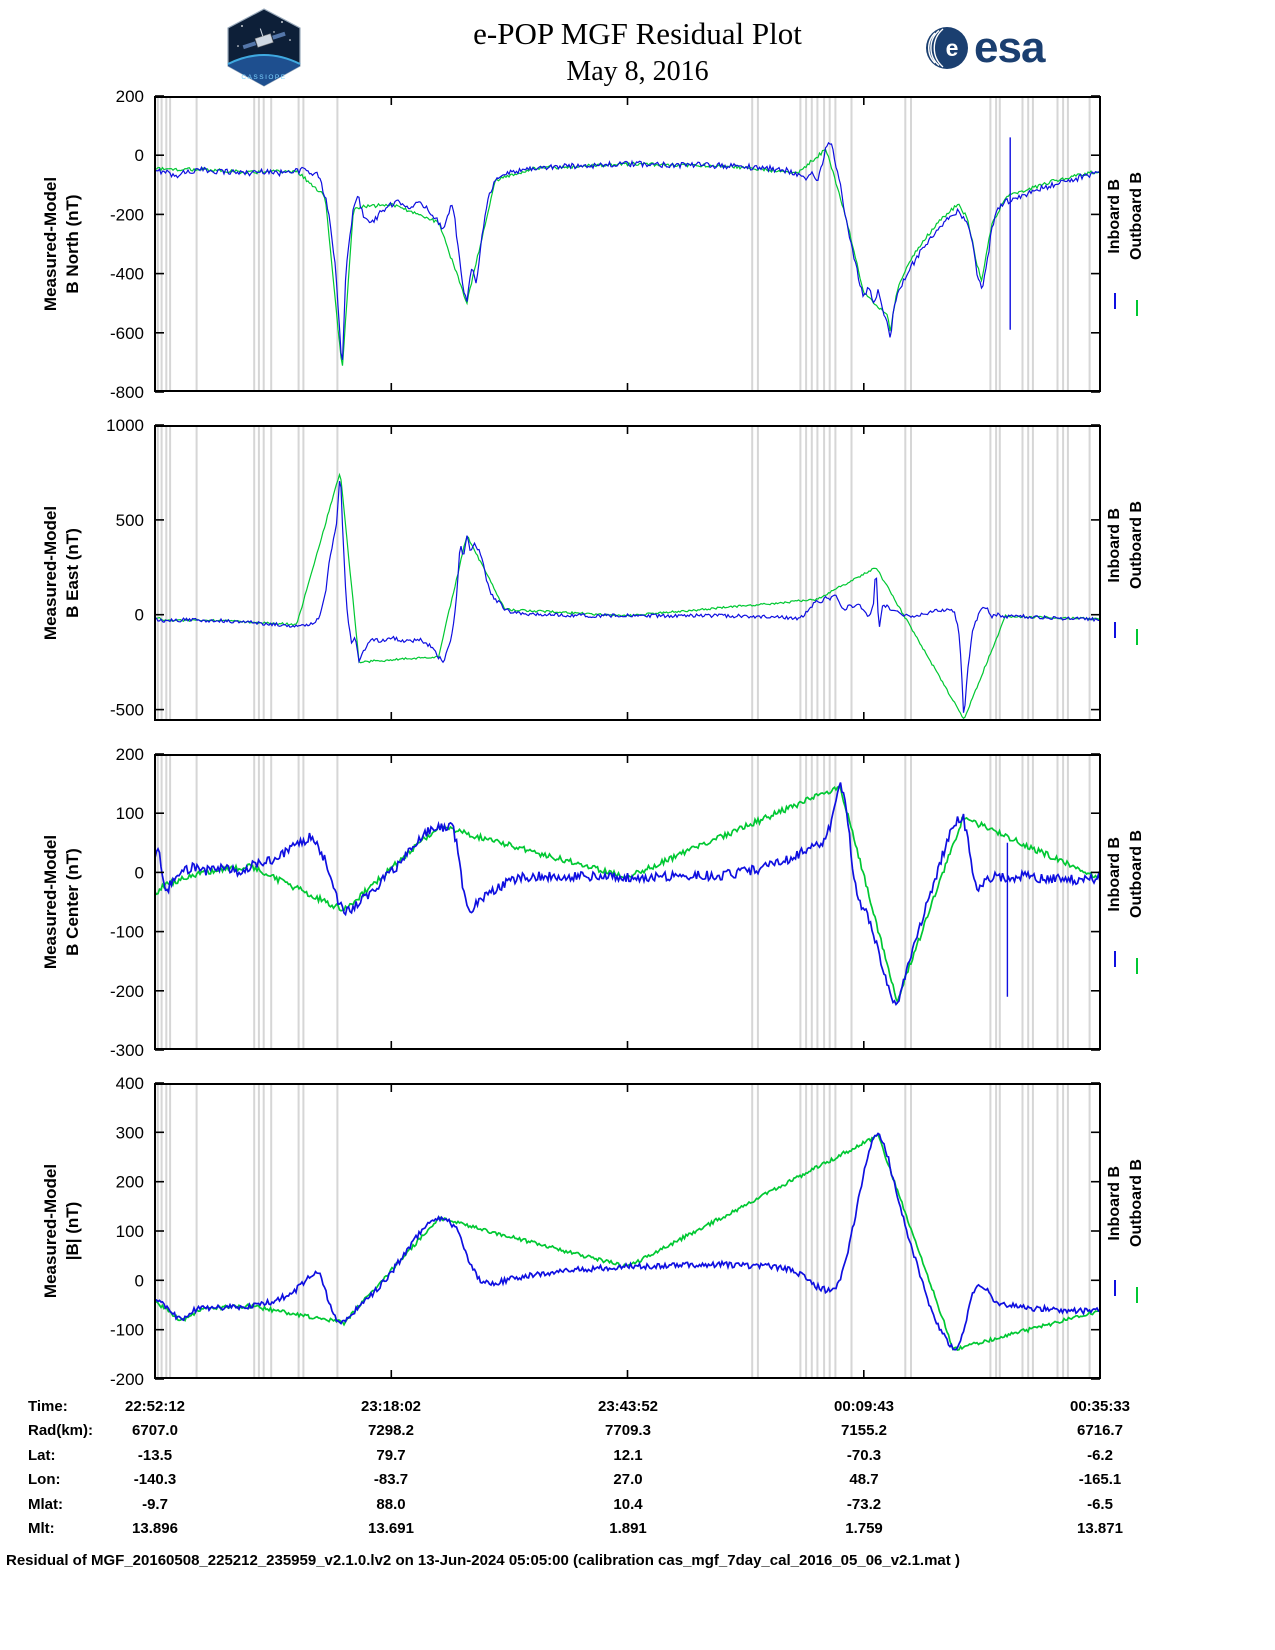 This screenshot has width=1275, height=1650. Describe the element at coordinates (44, 1479) in the screenshot. I see `row-label-lon: Lon:` at that location.